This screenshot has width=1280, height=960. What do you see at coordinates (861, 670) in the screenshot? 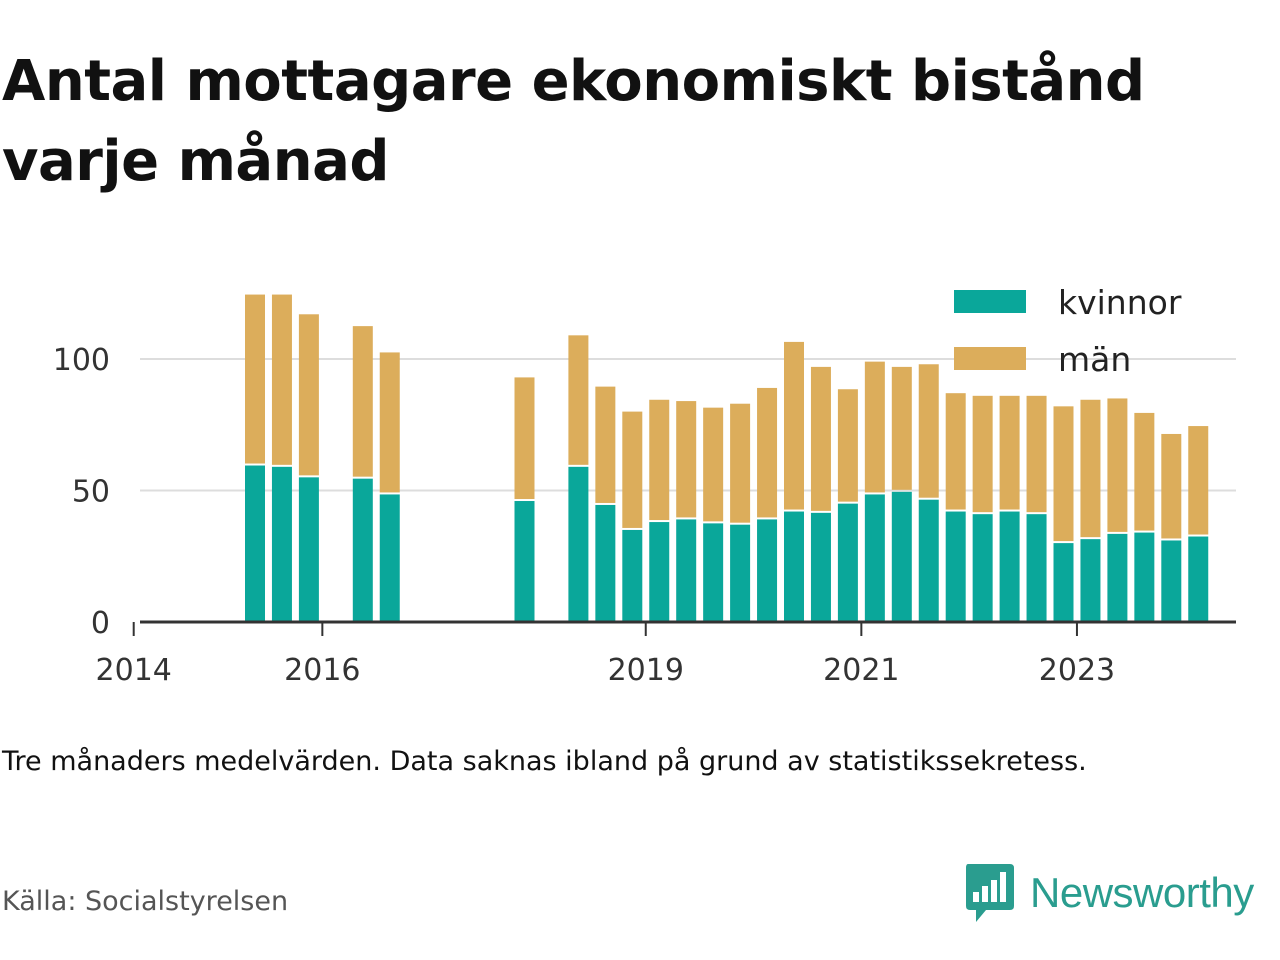
I see `x-tick-label: 2021` at bounding box center [861, 670].